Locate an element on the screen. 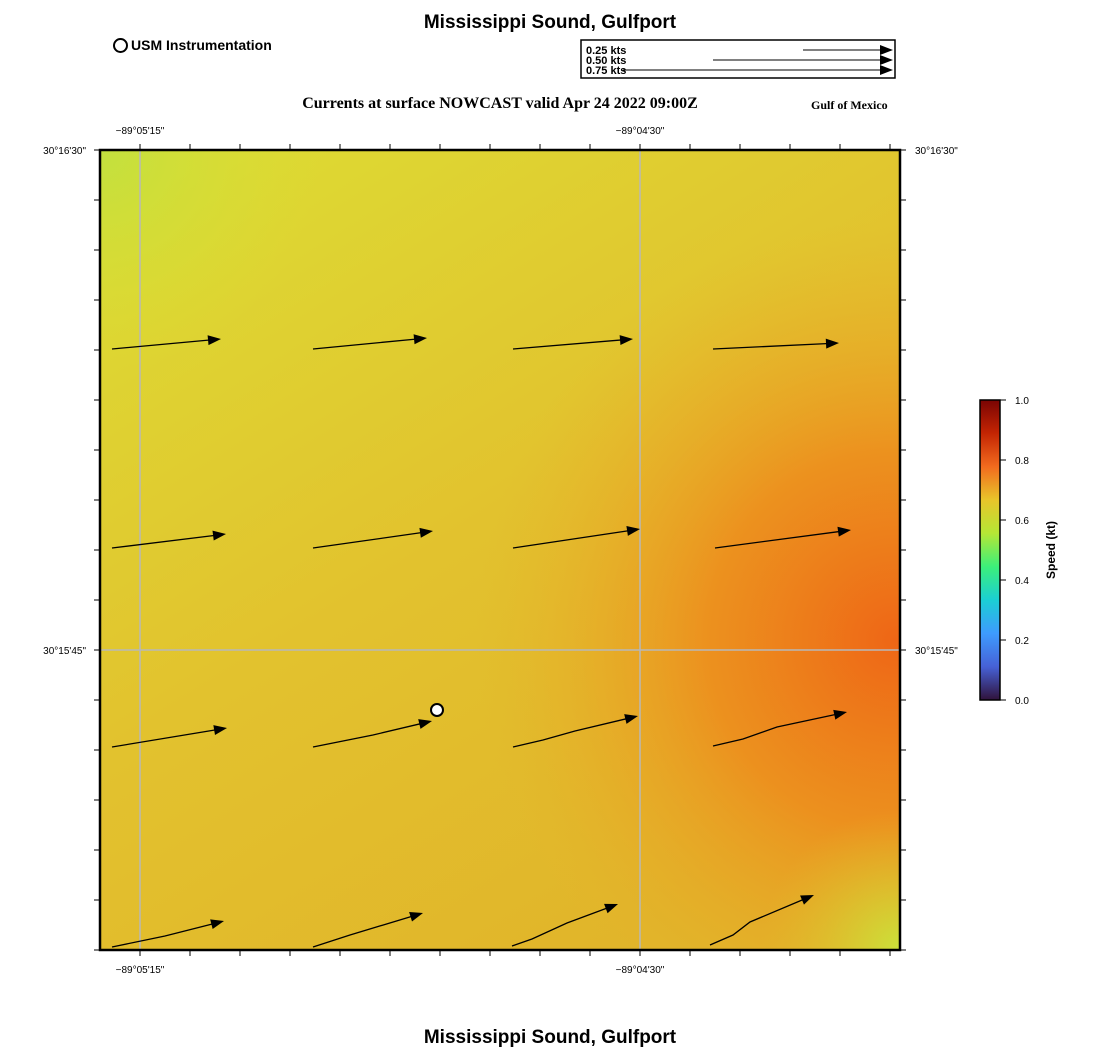 The image size is (1100, 1050). vector-scale-legend: 0.25 kts 0.50 kts 0.75 kts is located at coordinates (738, 59).